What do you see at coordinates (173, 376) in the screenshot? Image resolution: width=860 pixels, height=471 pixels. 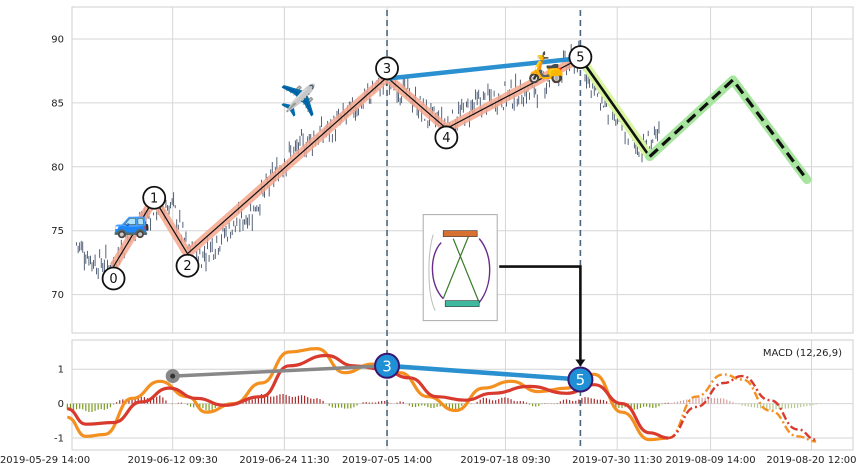 I see `macd-gray-dot-center` at bounding box center [173, 376].